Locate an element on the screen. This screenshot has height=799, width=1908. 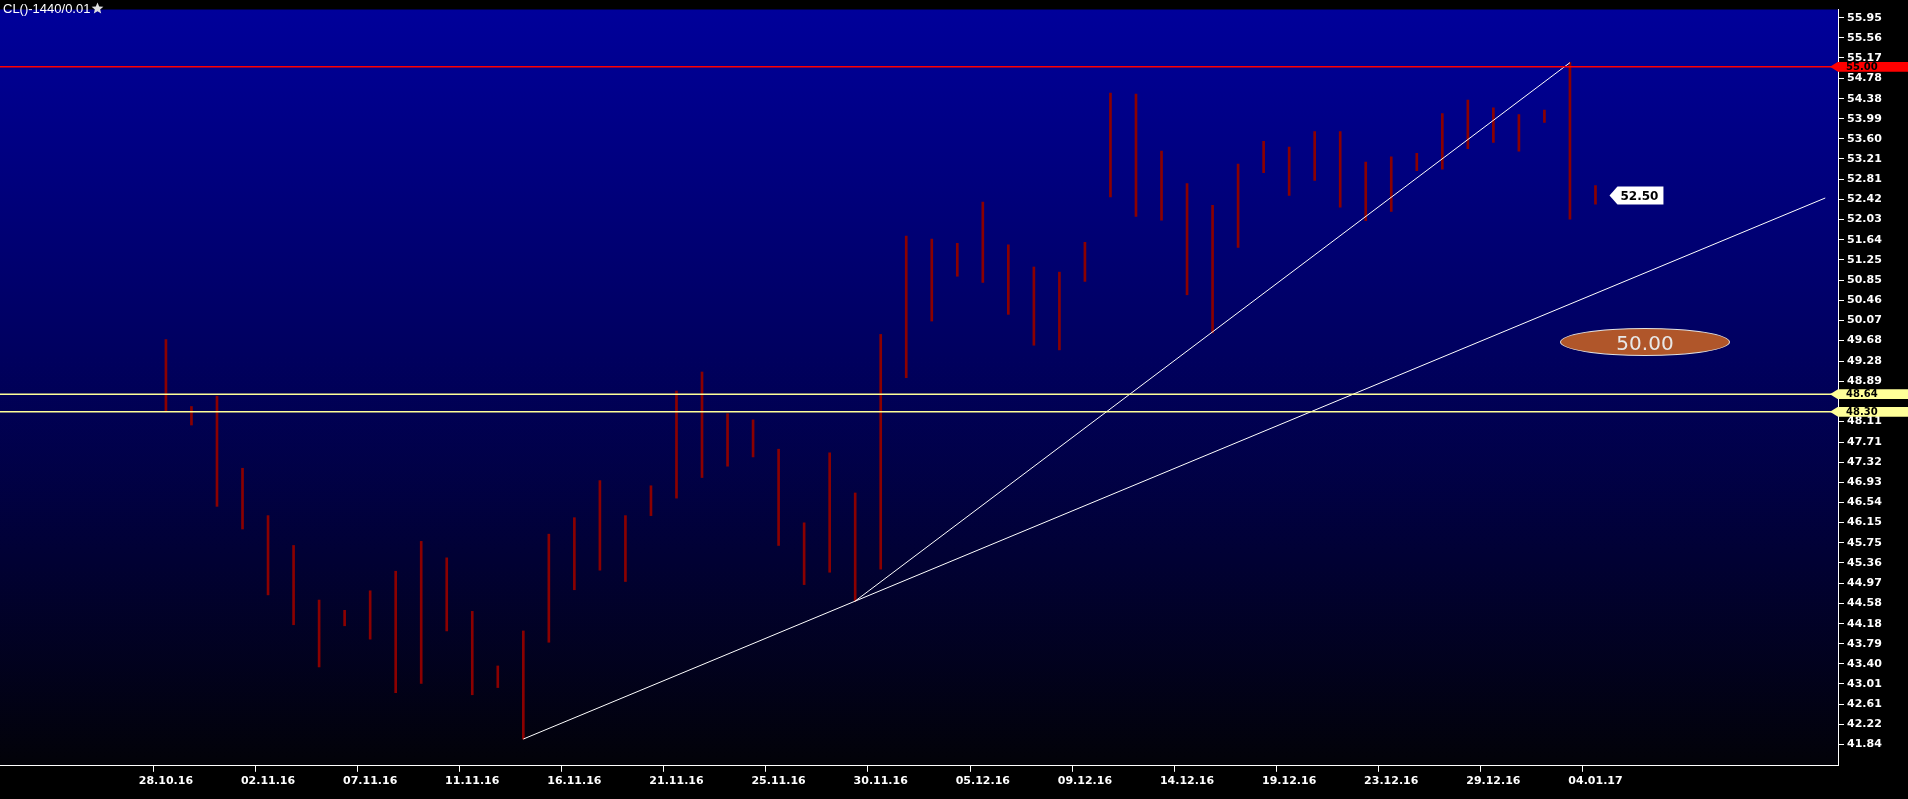
x-tick-label: 16.11.16 is located at coordinates (574, 781).